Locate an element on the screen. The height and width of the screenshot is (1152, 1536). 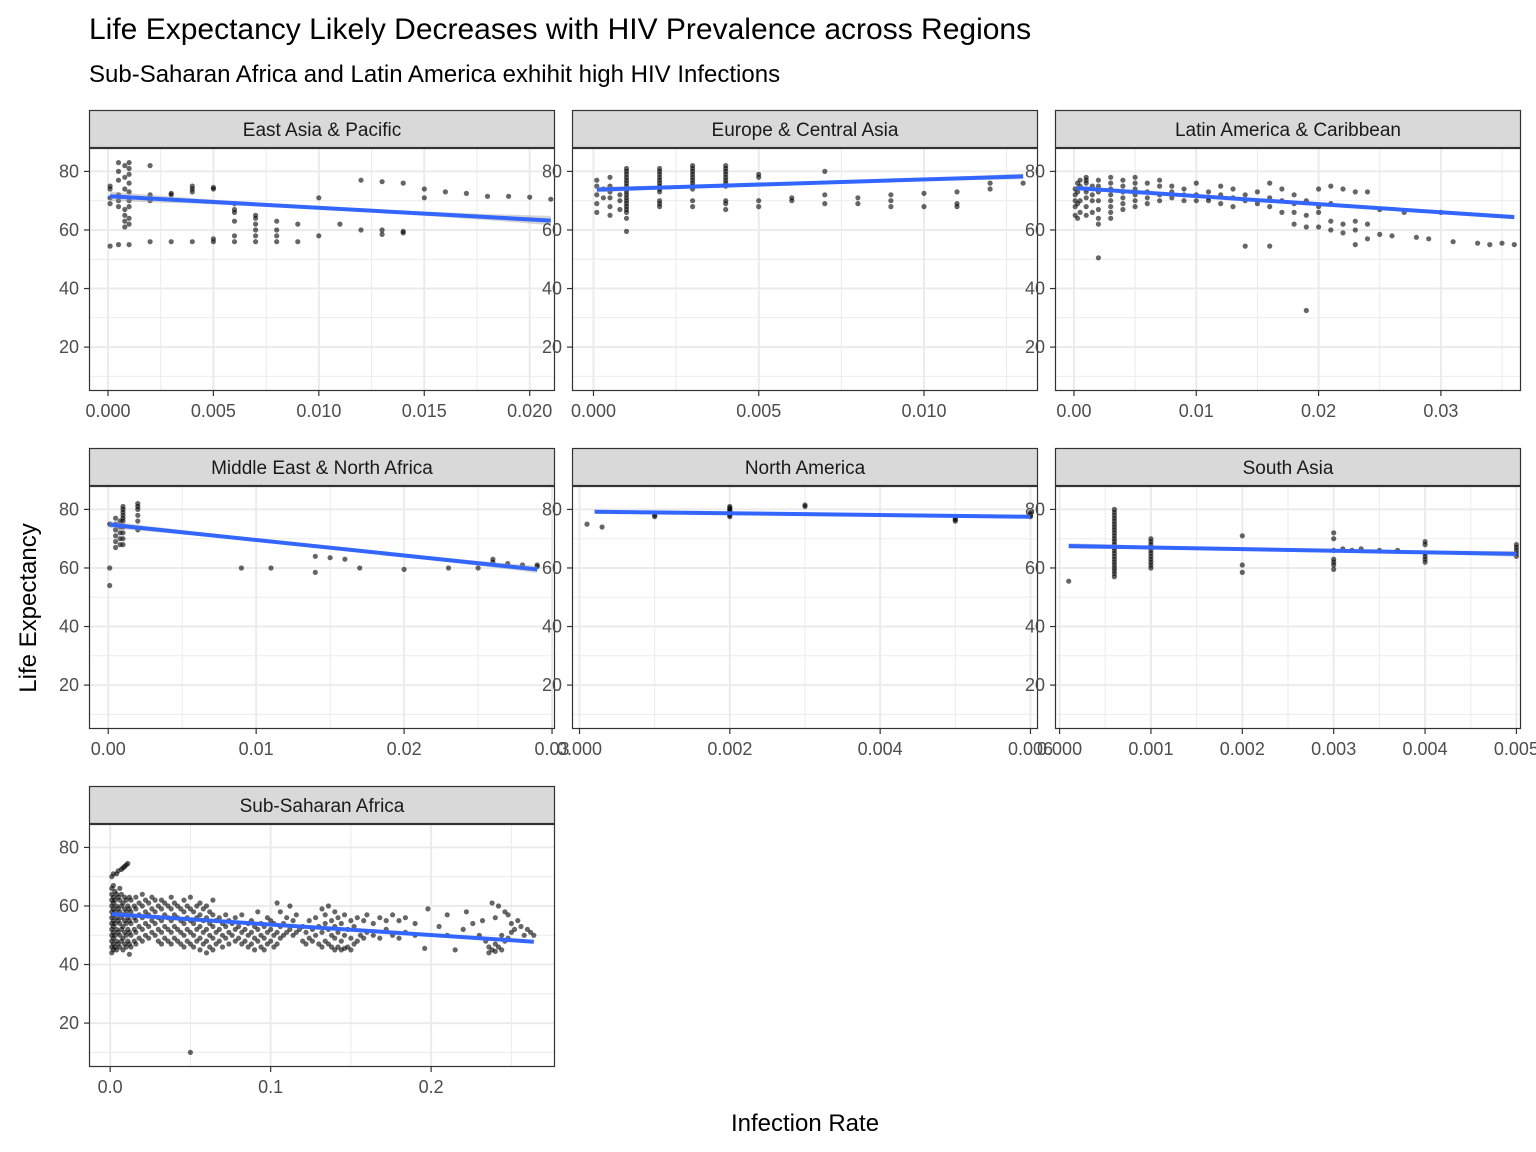
y-tick-label: 20 is located at coordinates (552, 685).